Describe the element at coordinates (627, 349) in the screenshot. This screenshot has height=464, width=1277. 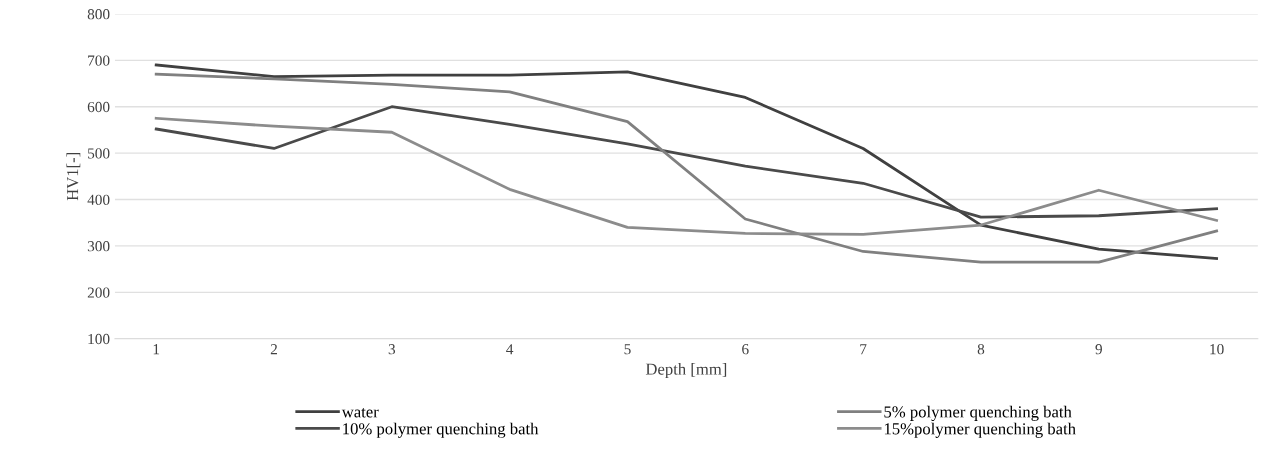
I see `x-tick-label: 5` at that location.